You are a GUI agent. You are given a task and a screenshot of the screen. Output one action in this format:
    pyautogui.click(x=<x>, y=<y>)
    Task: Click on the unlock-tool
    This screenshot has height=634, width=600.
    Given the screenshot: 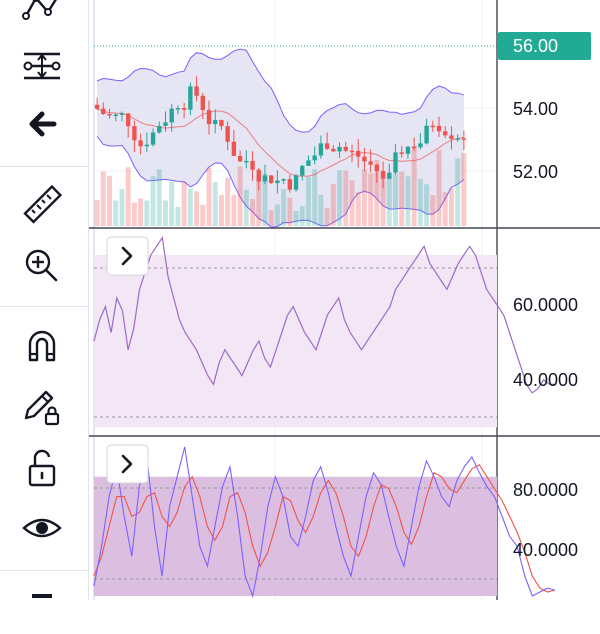 What is the action you would take?
    pyautogui.click(x=42, y=468)
    